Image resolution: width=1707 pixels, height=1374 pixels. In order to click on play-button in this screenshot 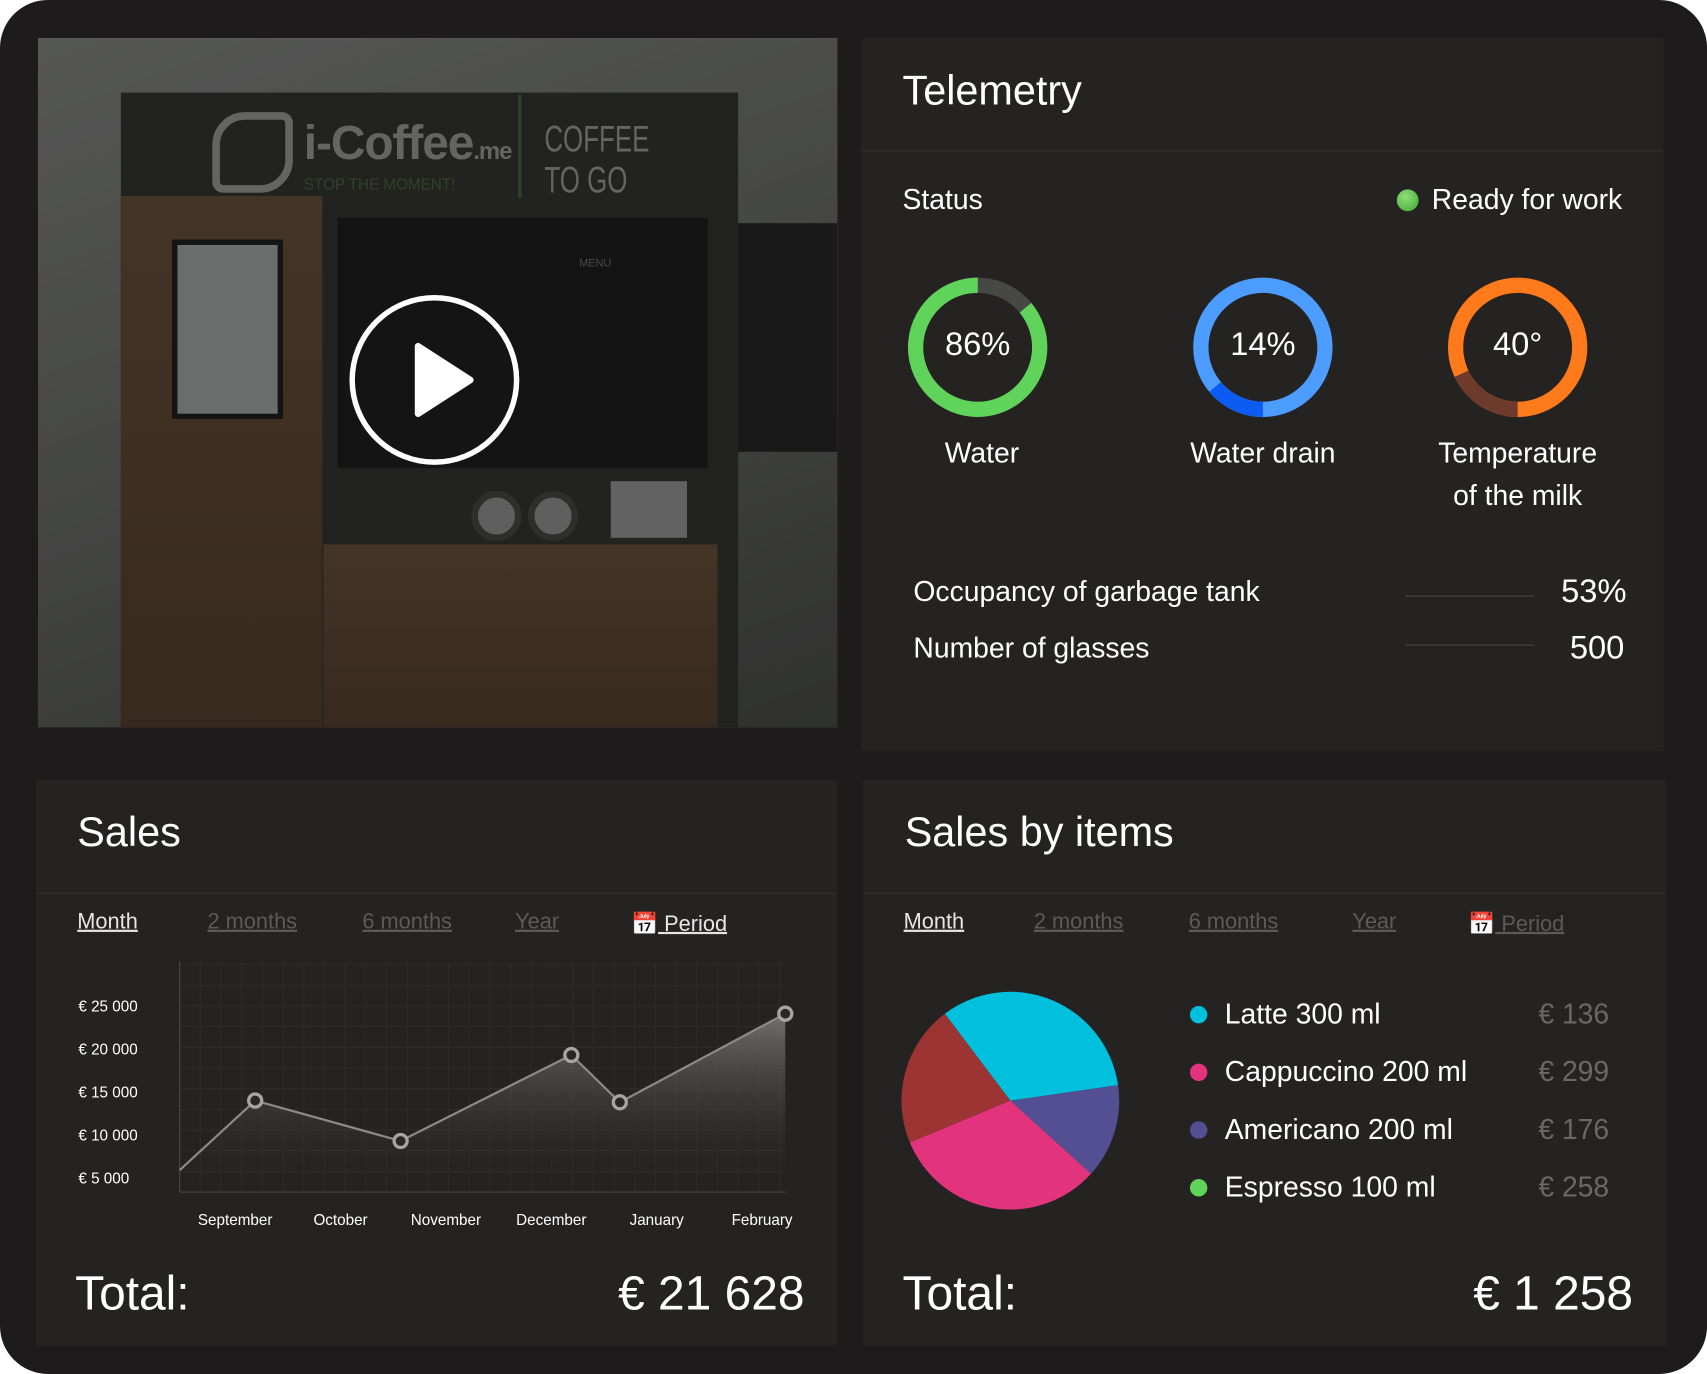, I will do `click(434, 380)`.